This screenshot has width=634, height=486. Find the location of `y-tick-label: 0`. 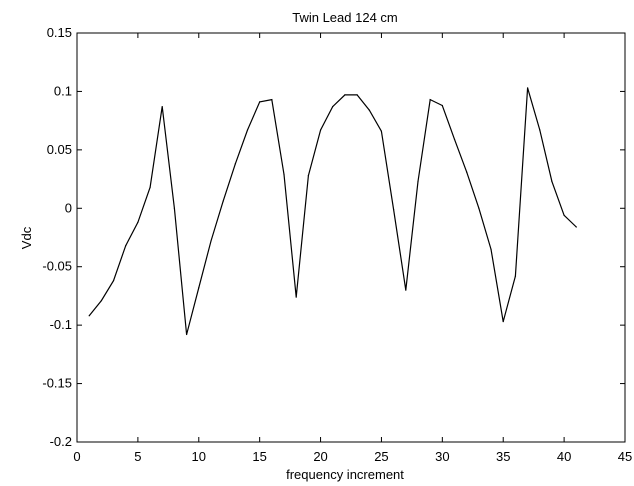

y-tick-label: 0 is located at coordinates (68, 207).